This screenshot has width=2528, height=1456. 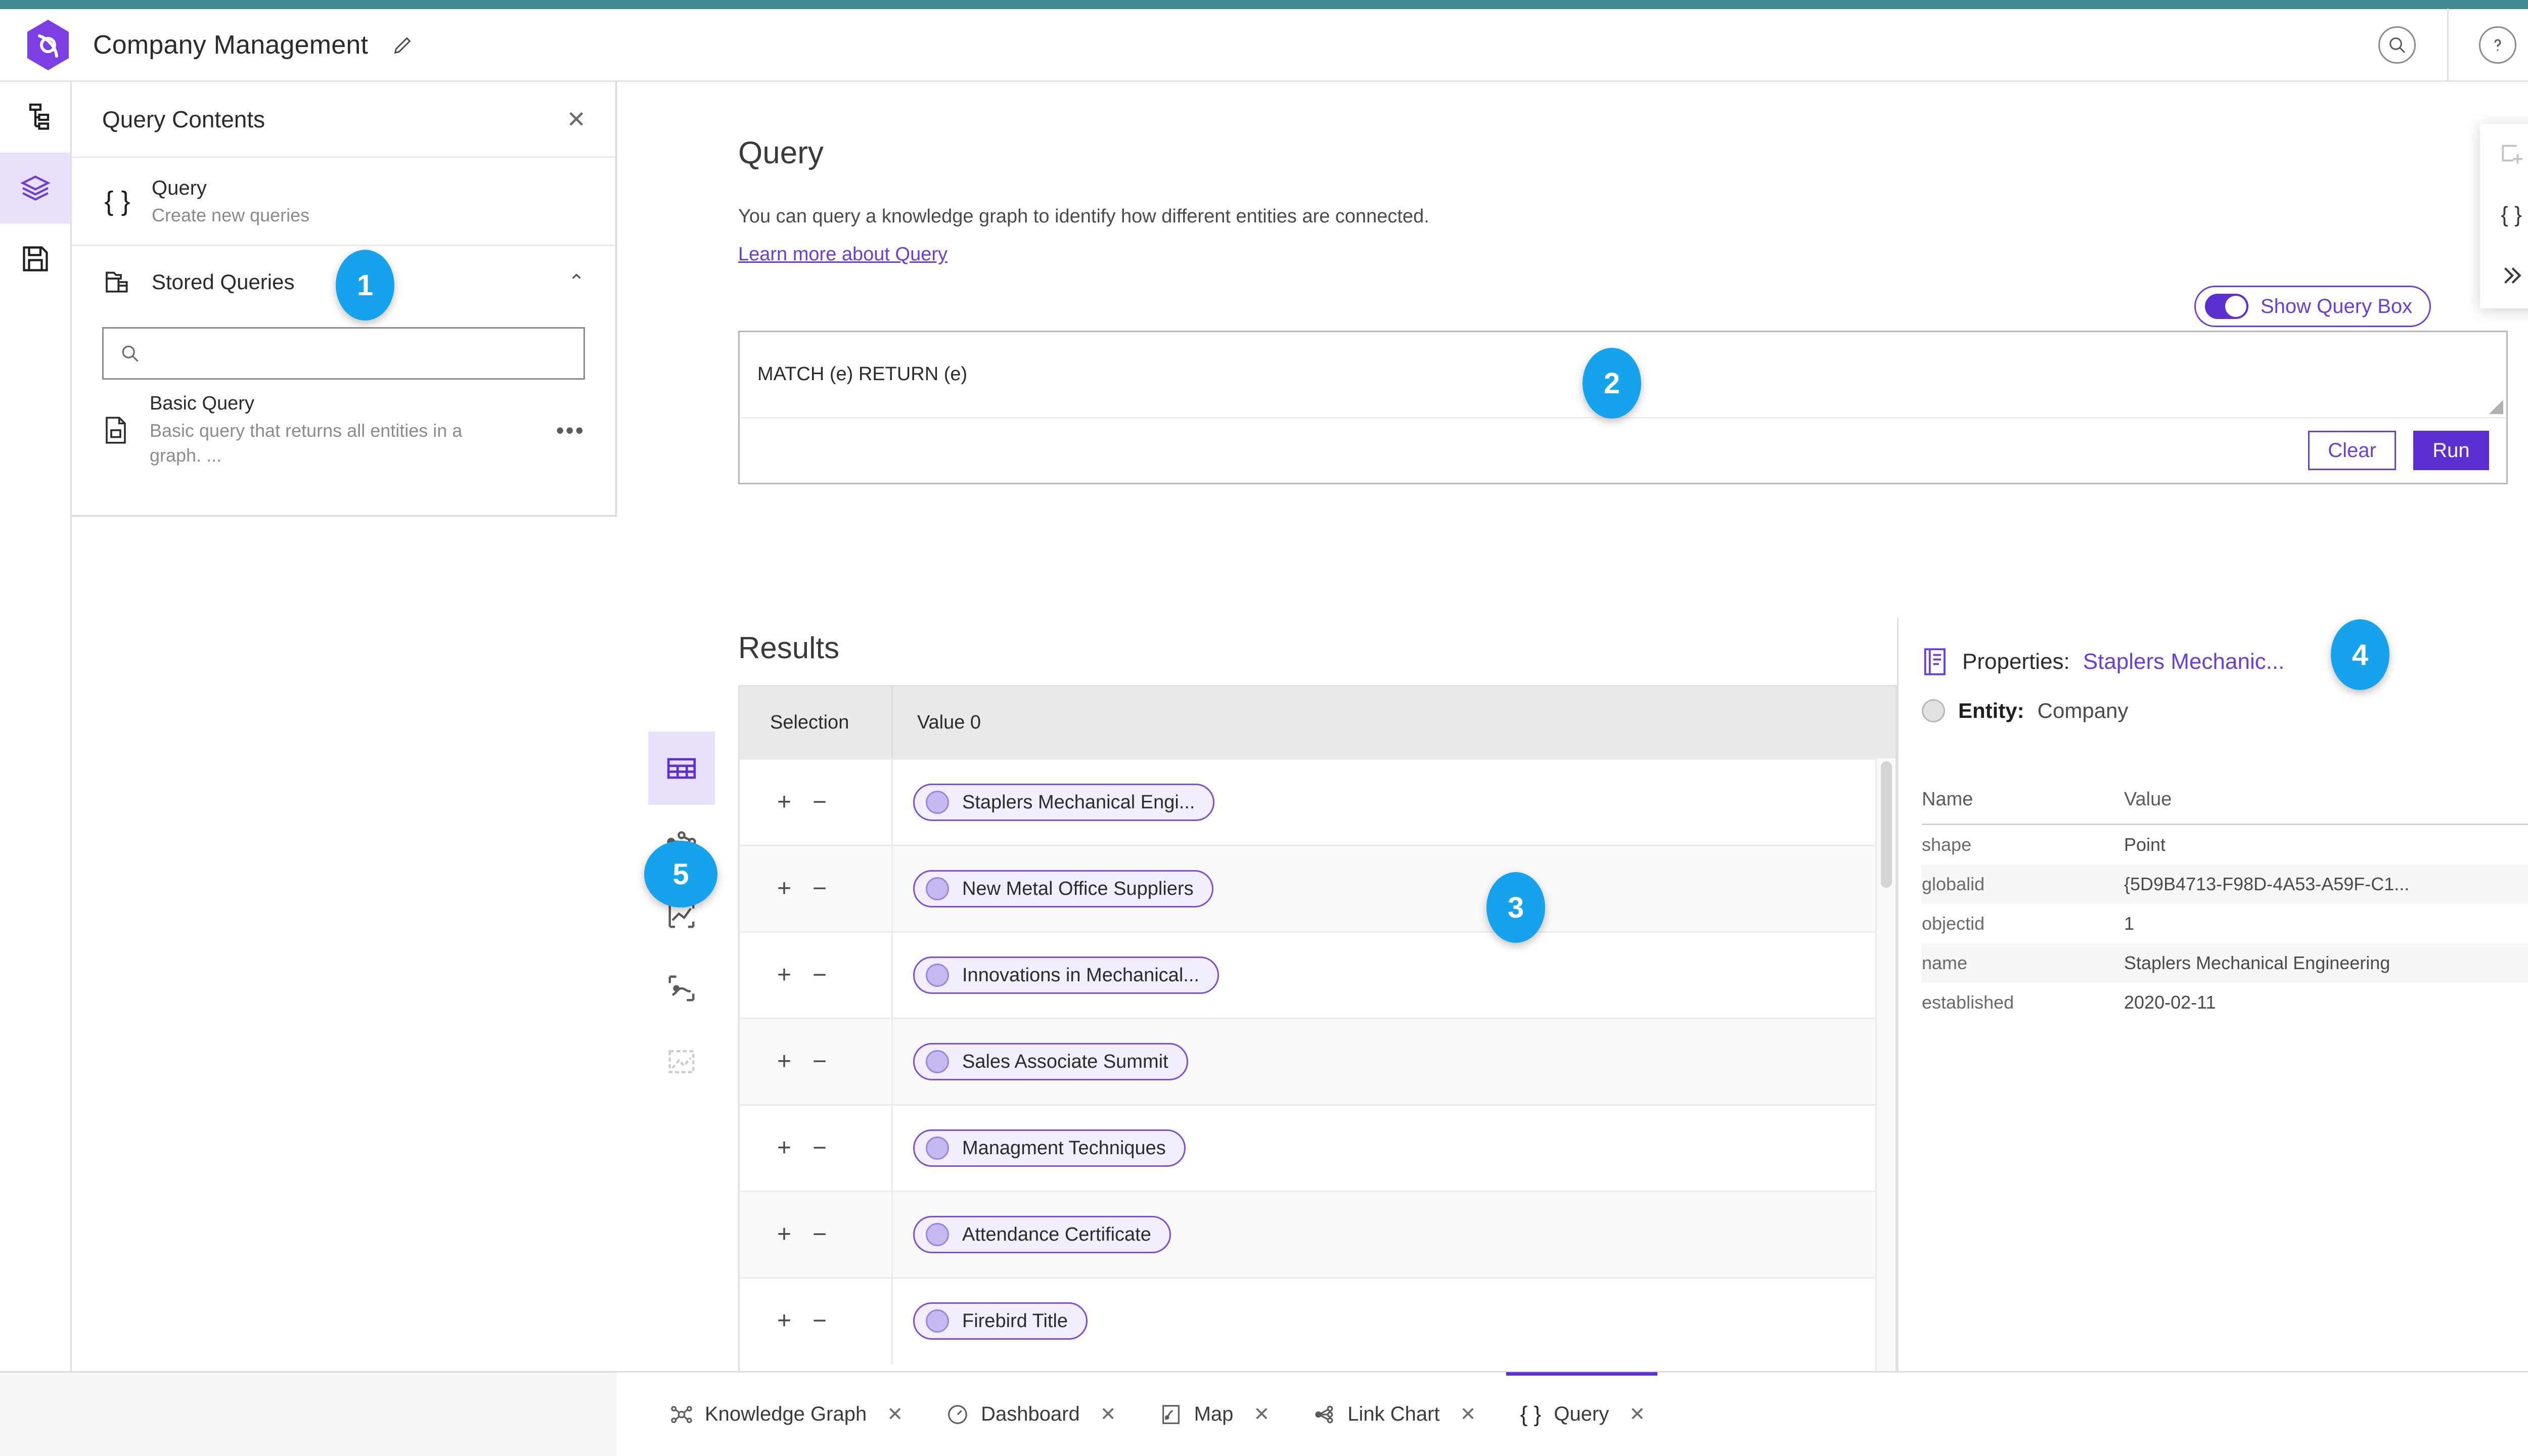 What do you see at coordinates (2313, 306) in the screenshot?
I see `show-query-box-toggle: Show Query Box` at bounding box center [2313, 306].